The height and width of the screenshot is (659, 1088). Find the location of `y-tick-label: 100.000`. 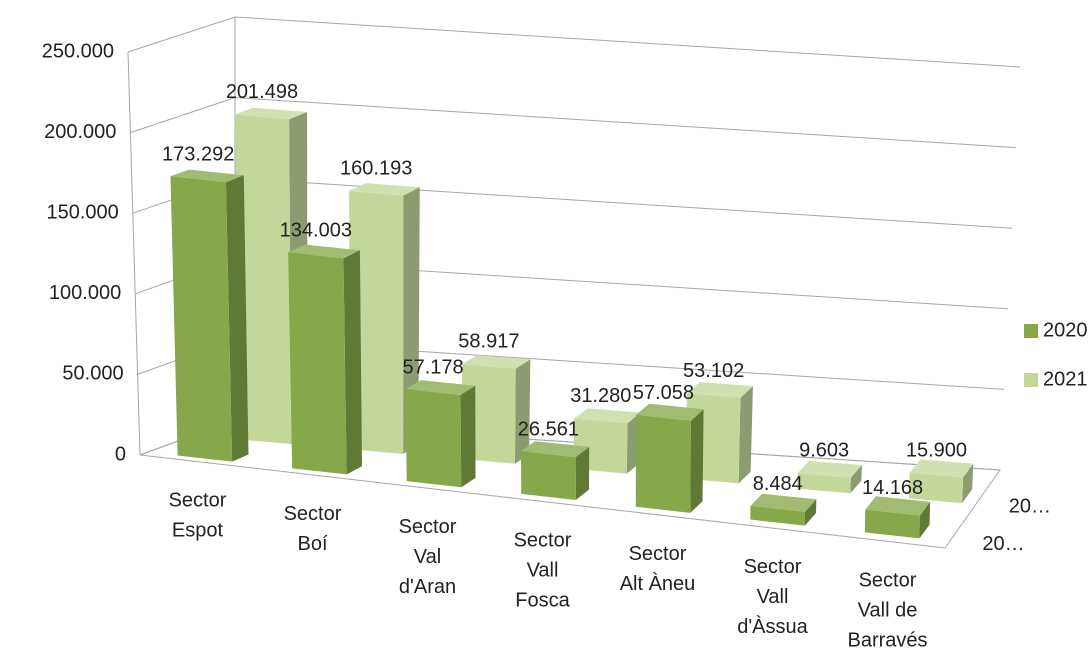

y-tick-label: 100.000 is located at coordinates (85, 293).